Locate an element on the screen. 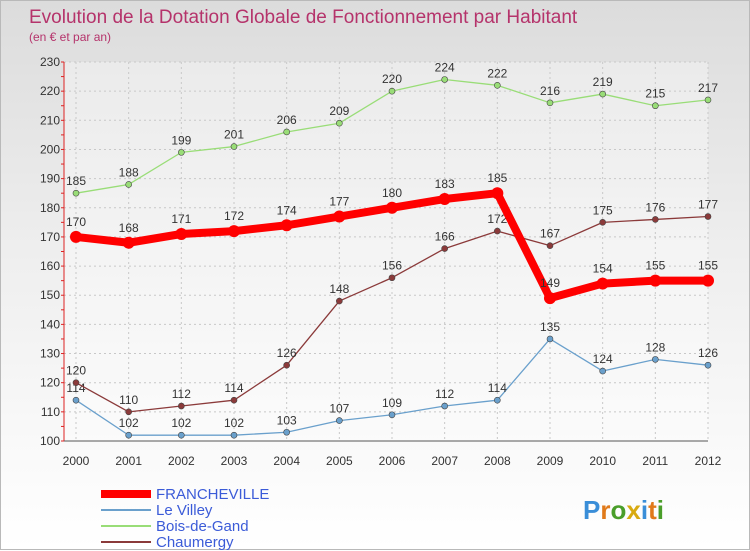 Image resolution: width=750 pixels, height=551 pixels. data-label-chaumergy: 148 is located at coordinates (339, 289).